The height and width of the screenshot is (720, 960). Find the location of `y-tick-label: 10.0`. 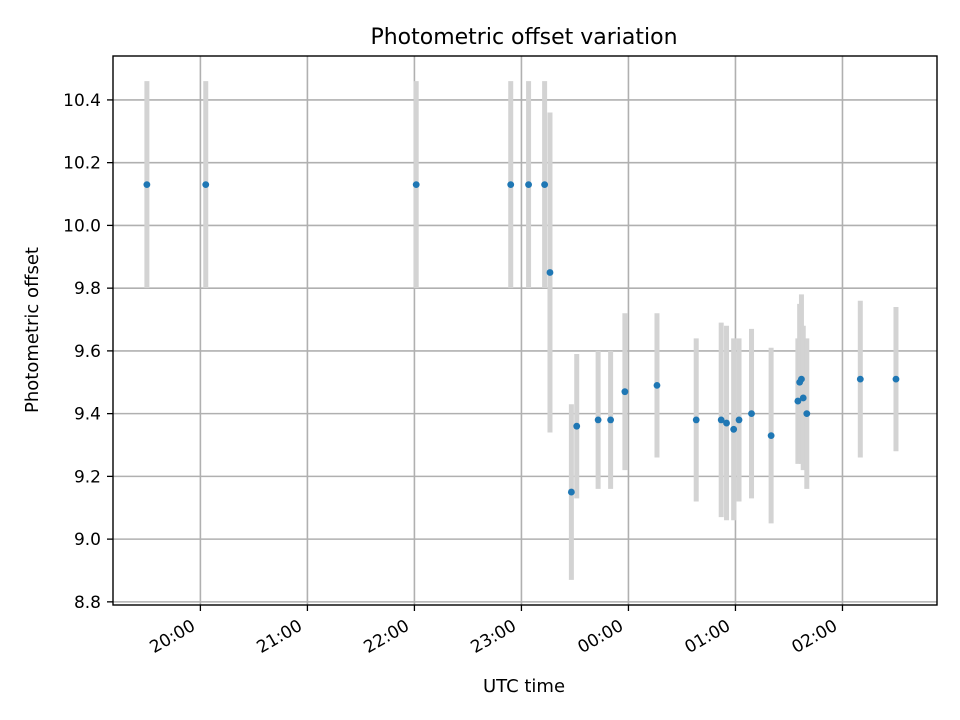

y-tick-label: 10.0 is located at coordinates (82, 226).